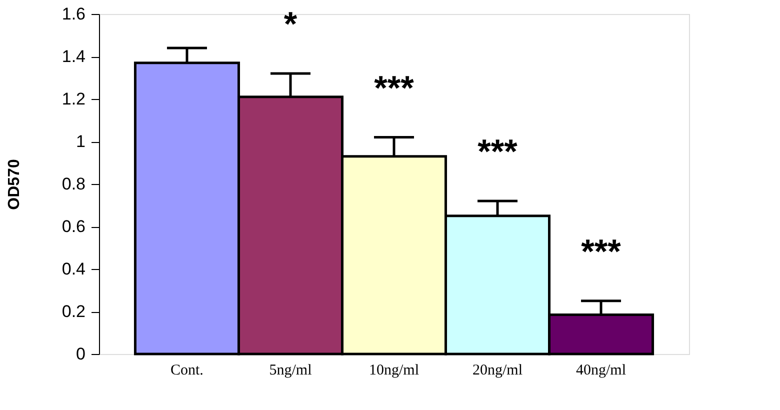 The image size is (780, 410). What do you see at coordinates (601, 370) in the screenshot?
I see `x-tick-label: 40ng/ml` at bounding box center [601, 370].